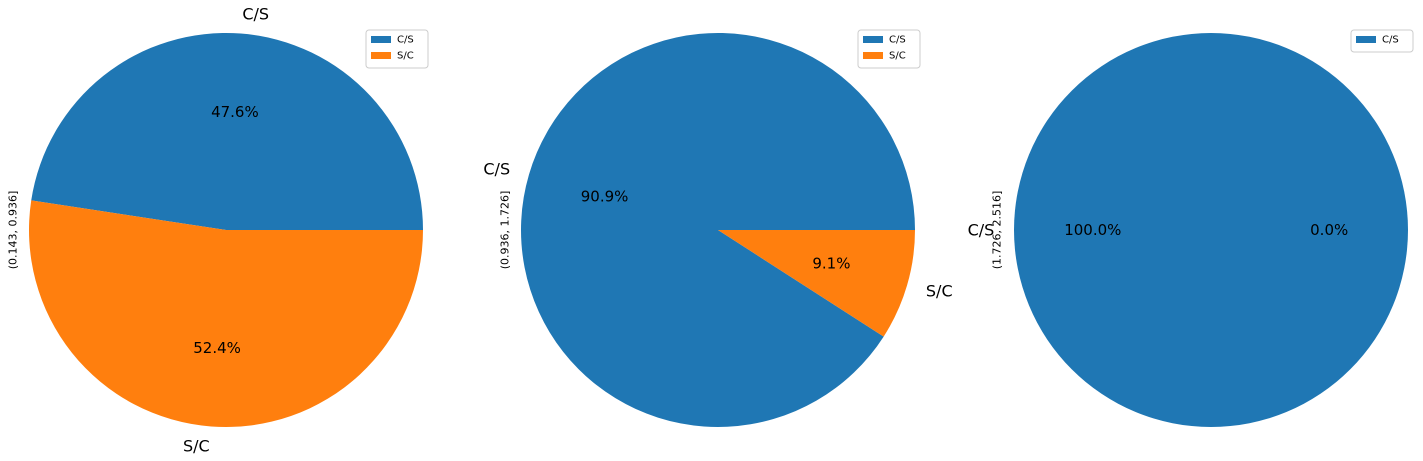  Describe the element at coordinates (13, 230) in the screenshot. I see `y-axis-label: (0.143, 0.936]` at that location.